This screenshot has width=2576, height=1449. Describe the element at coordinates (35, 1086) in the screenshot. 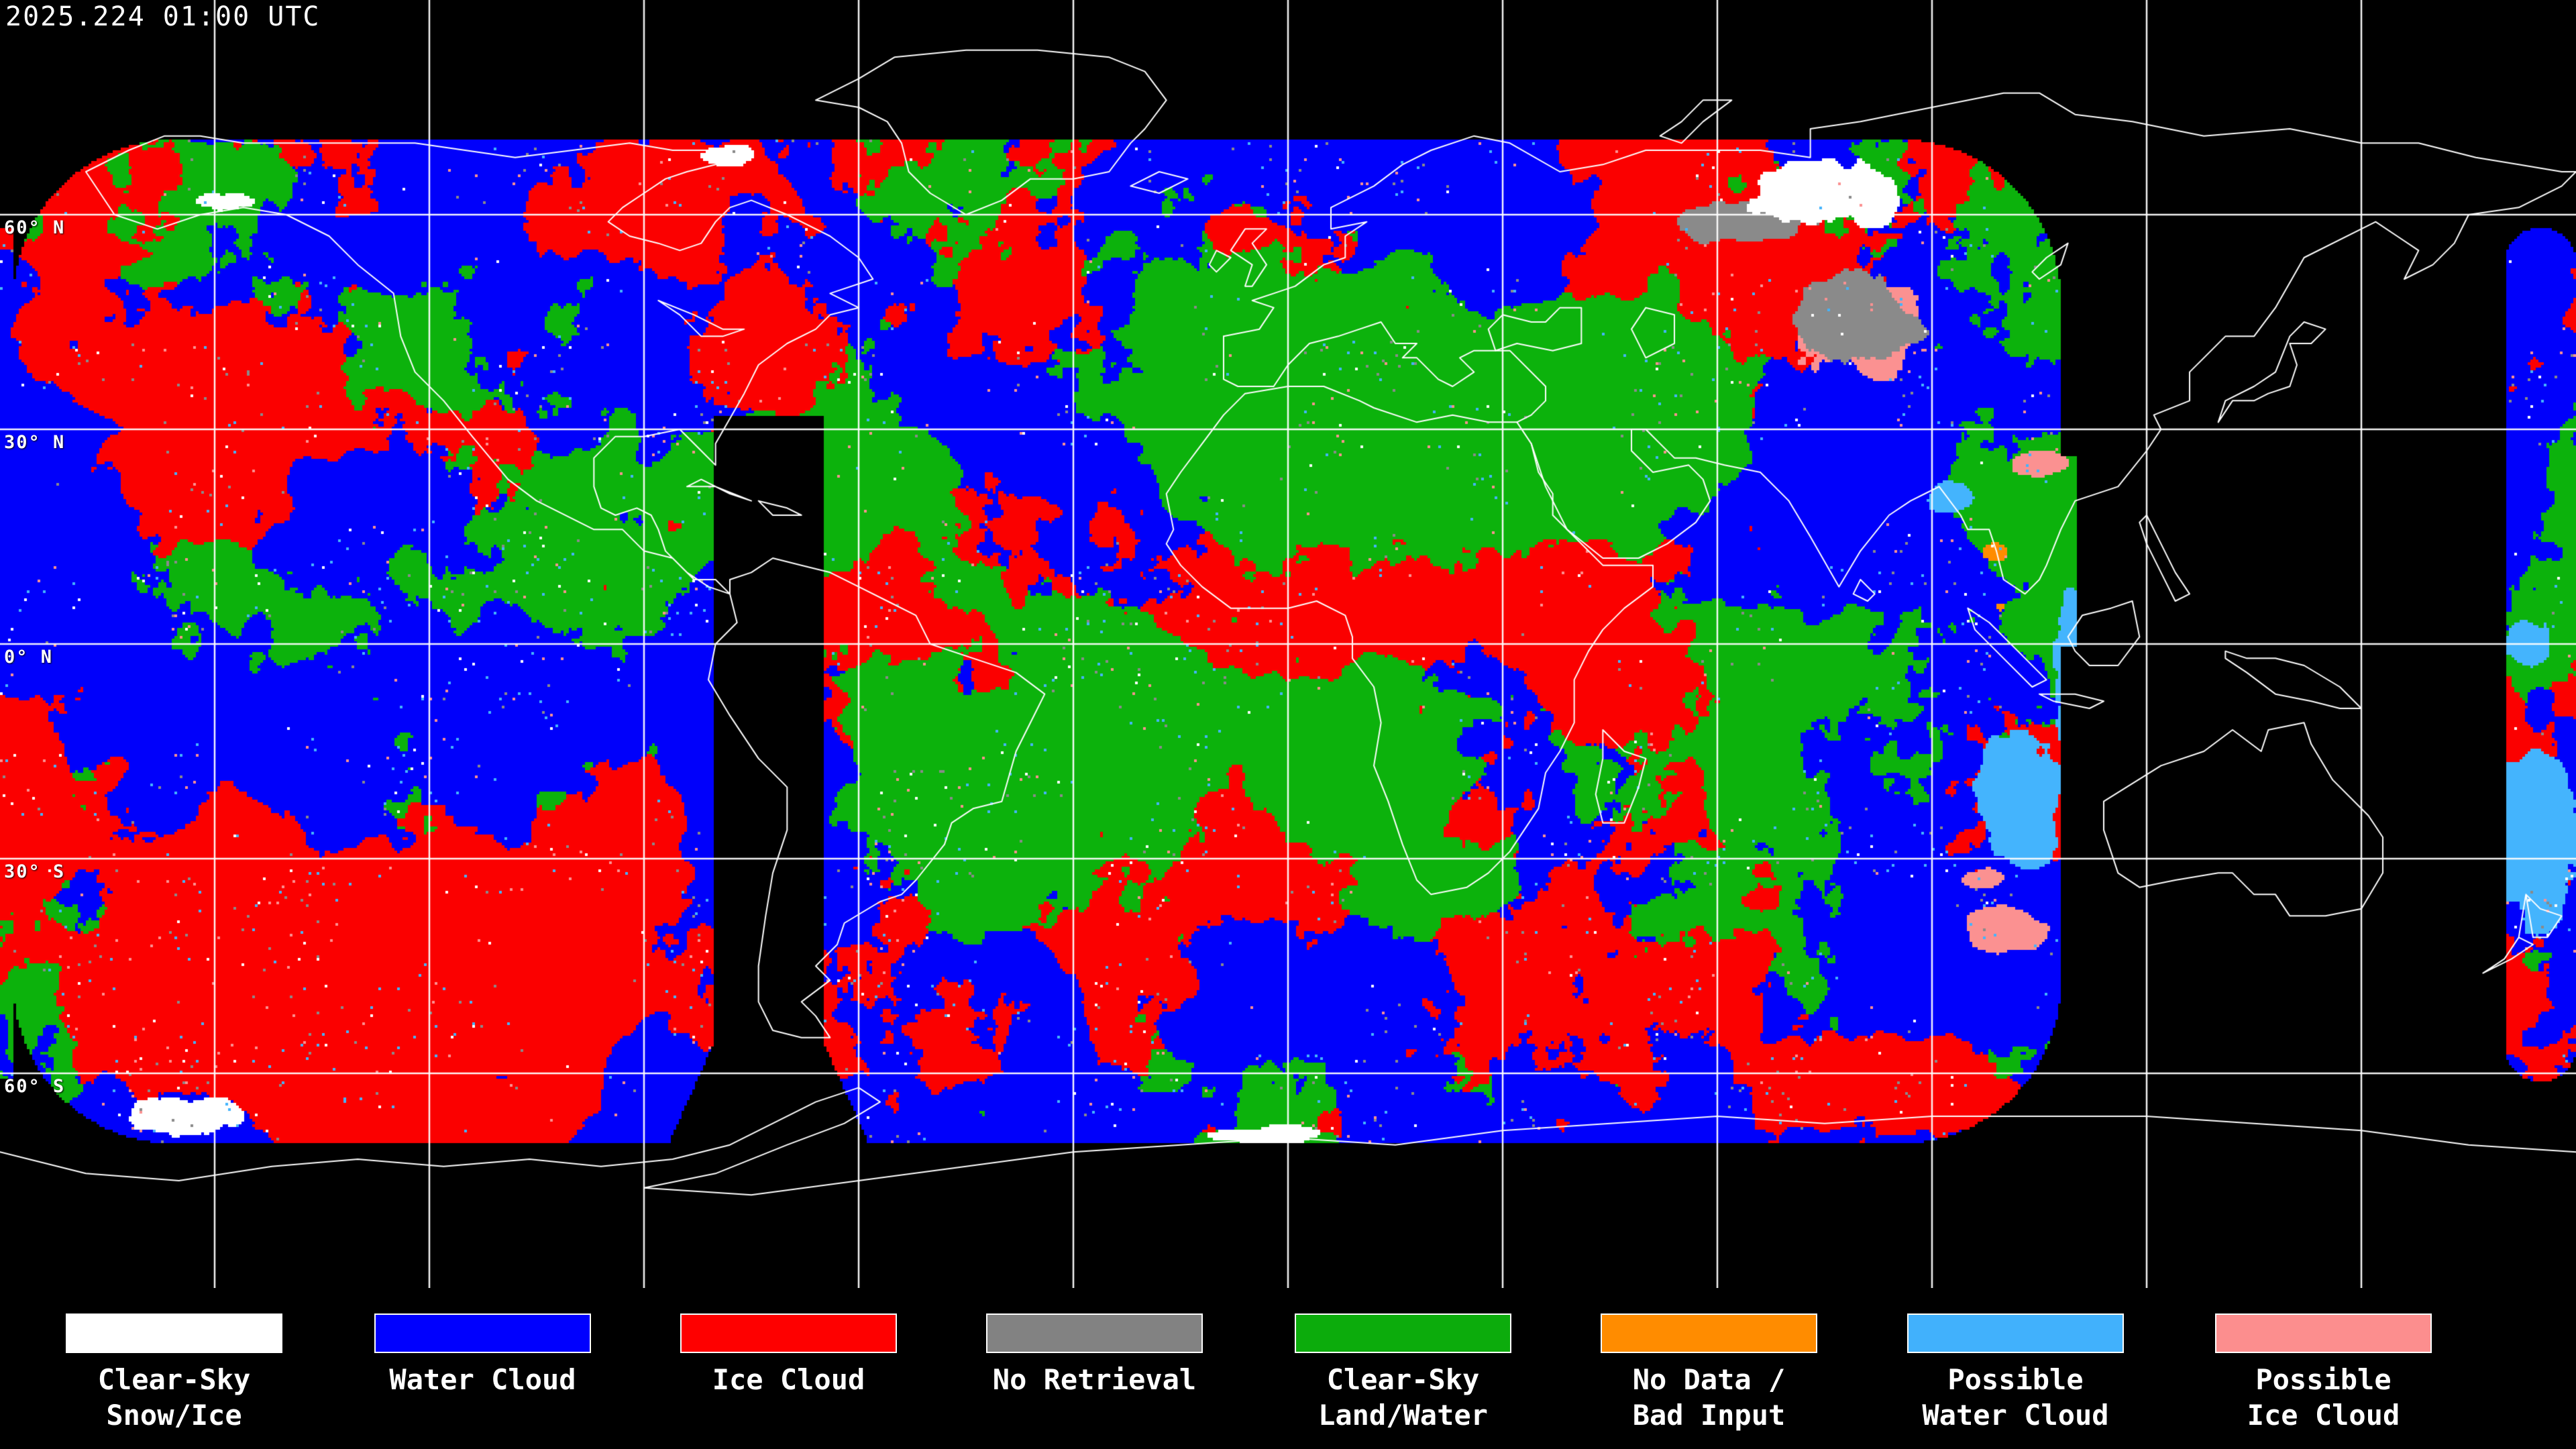

I see `latitude-label: 60° S` at that location.